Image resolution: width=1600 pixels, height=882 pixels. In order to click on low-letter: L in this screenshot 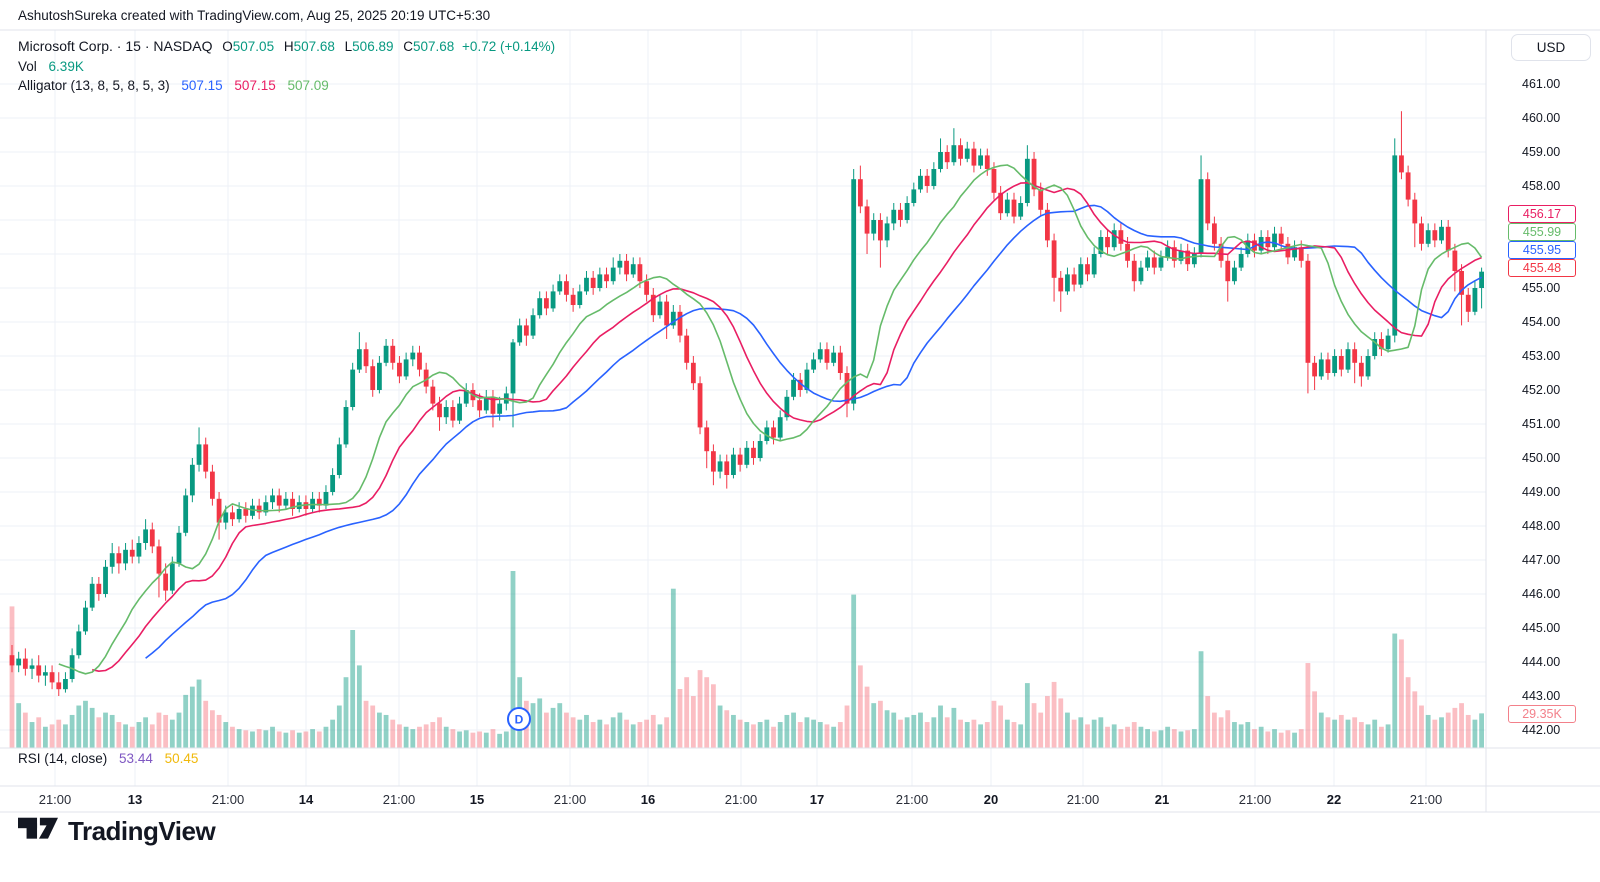, I will do `click(348, 46)`.